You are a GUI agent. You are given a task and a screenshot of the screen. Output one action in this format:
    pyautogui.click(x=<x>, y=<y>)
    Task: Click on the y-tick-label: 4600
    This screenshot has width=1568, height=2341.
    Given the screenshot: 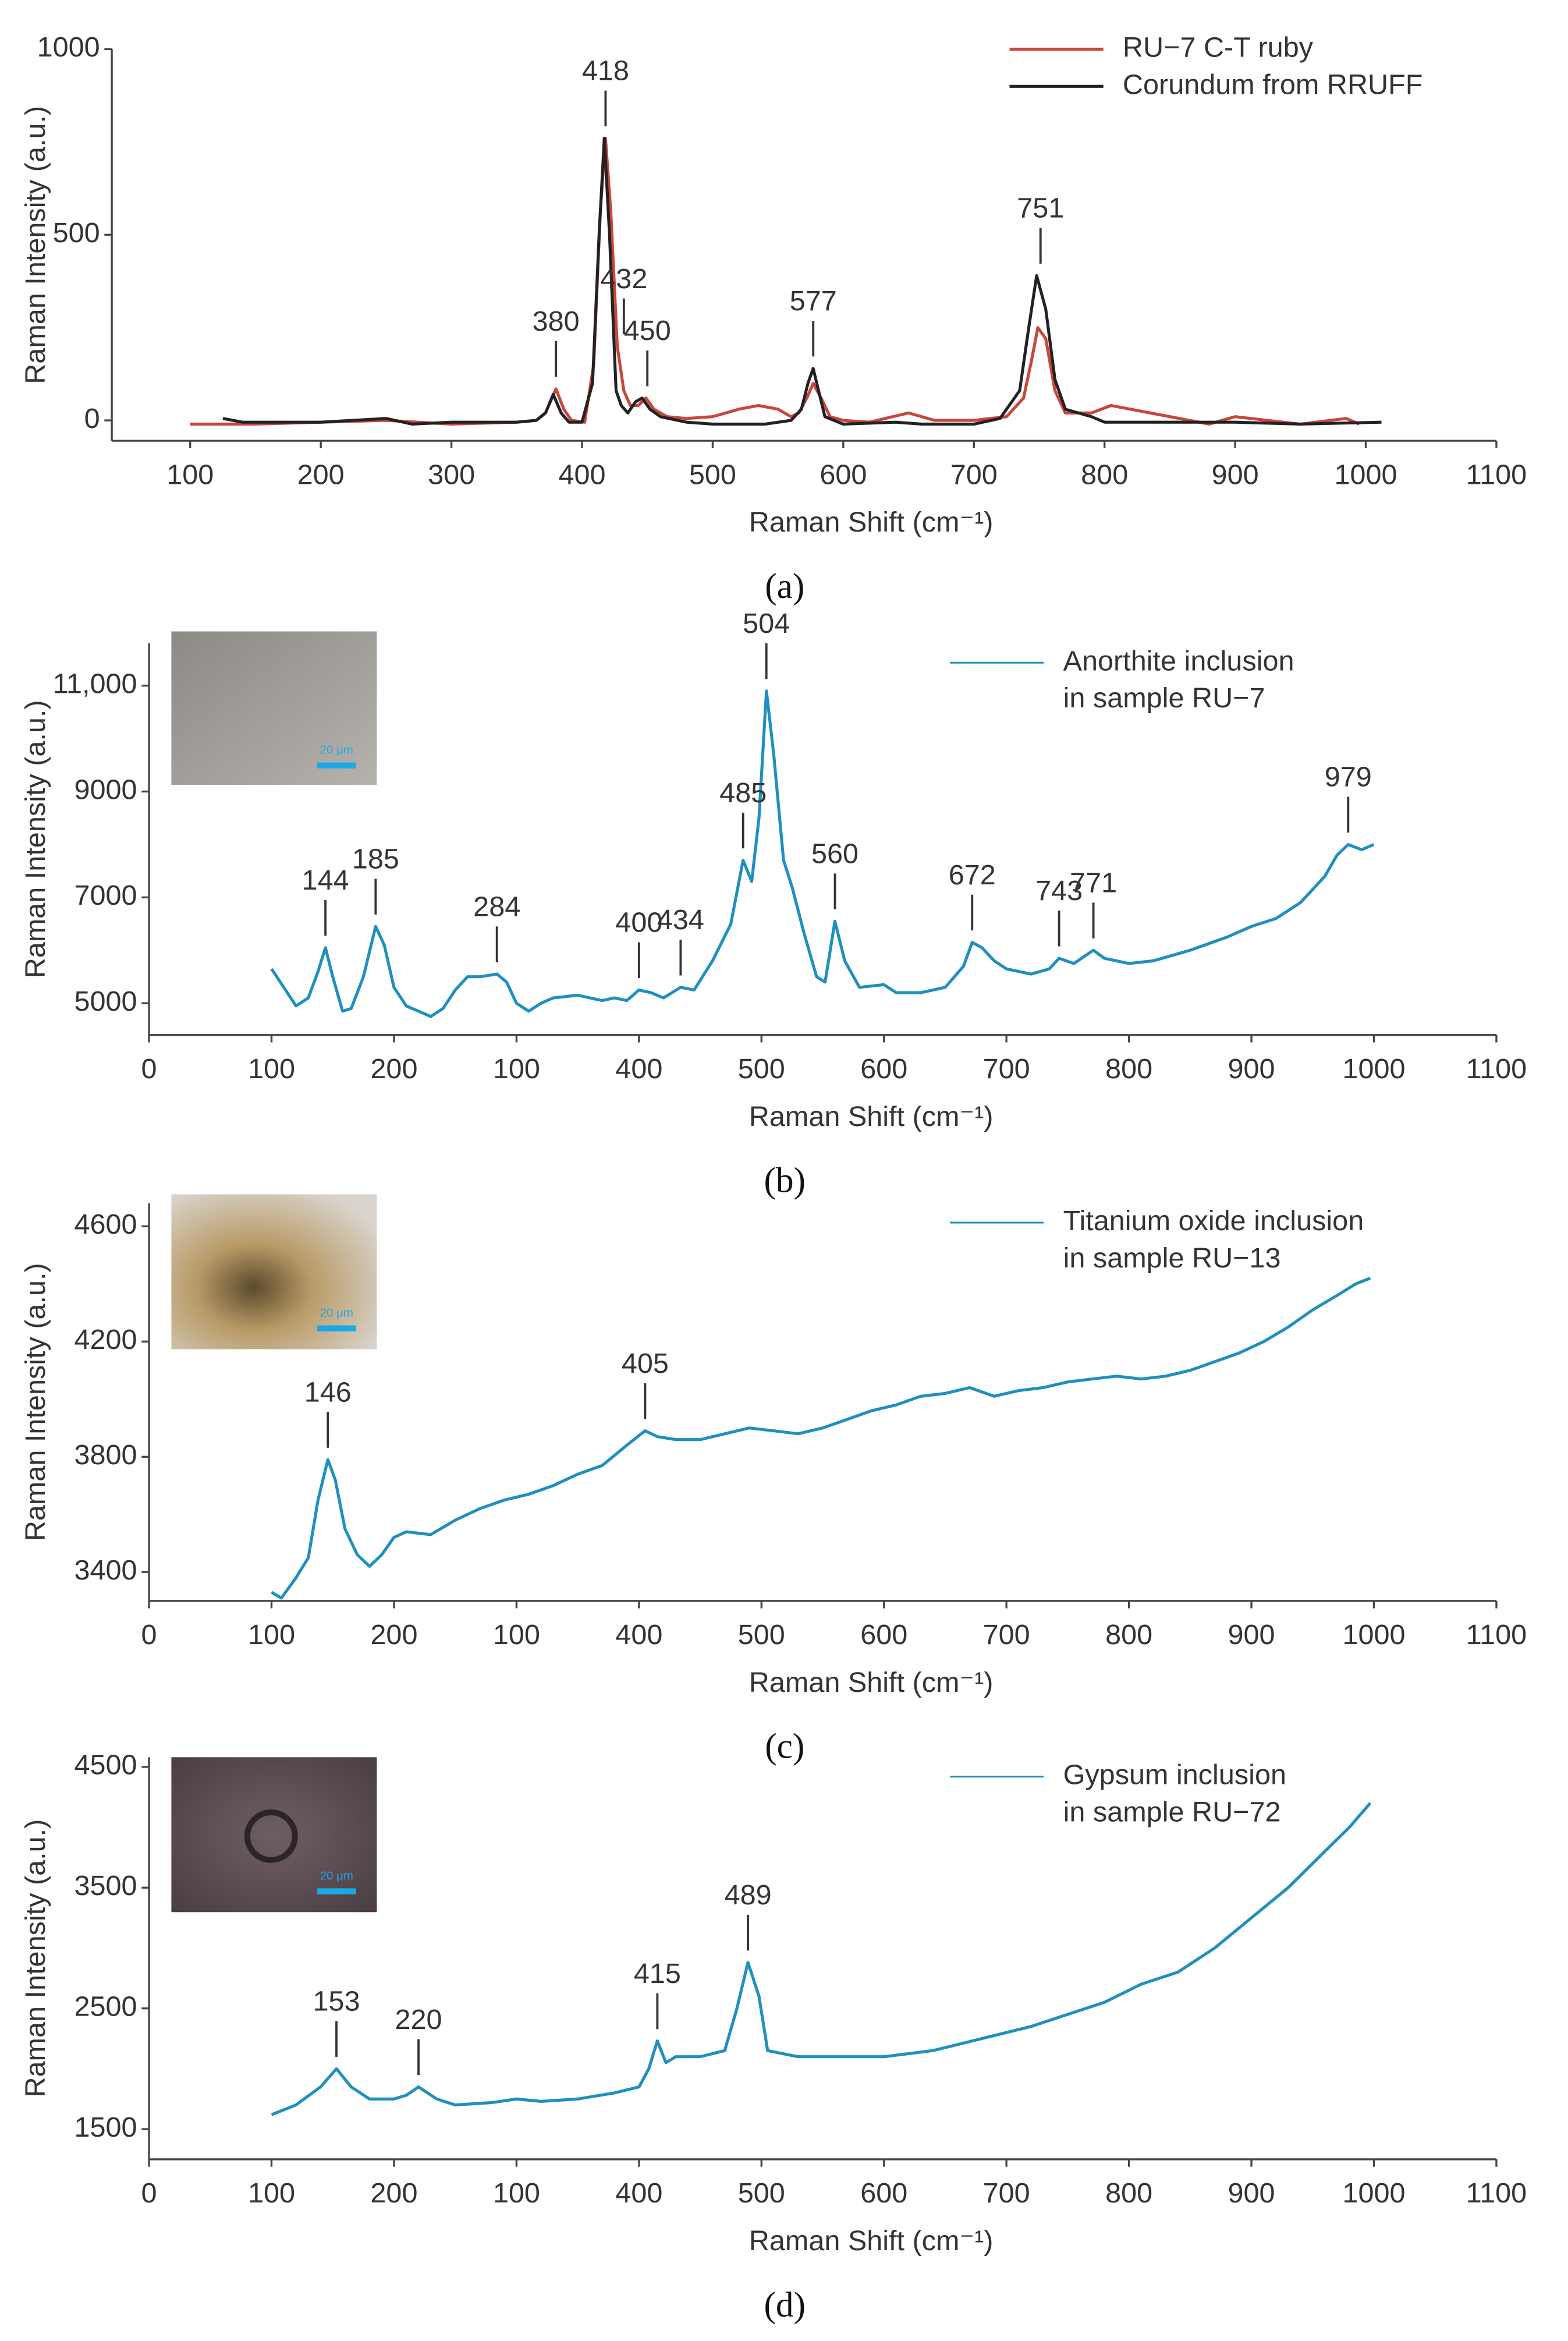 What is the action you would take?
    pyautogui.click(x=106, y=1224)
    